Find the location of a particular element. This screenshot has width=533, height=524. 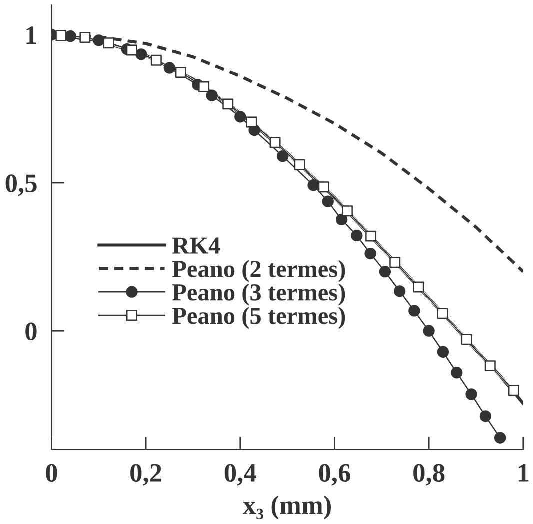

x-tick-label: 1 is located at coordinates (523, 473).